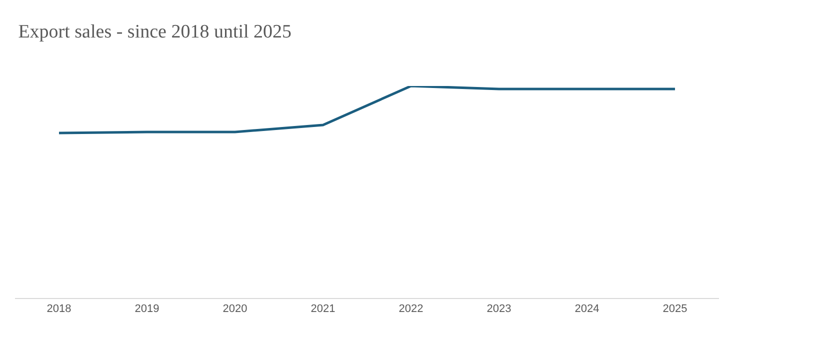 The height and width of the screenshot is (348, 828). What do you see at coordinates (499, 309) in the screenshot?
I see `x-tick-label: 2023` at bounding box center [499, 309].